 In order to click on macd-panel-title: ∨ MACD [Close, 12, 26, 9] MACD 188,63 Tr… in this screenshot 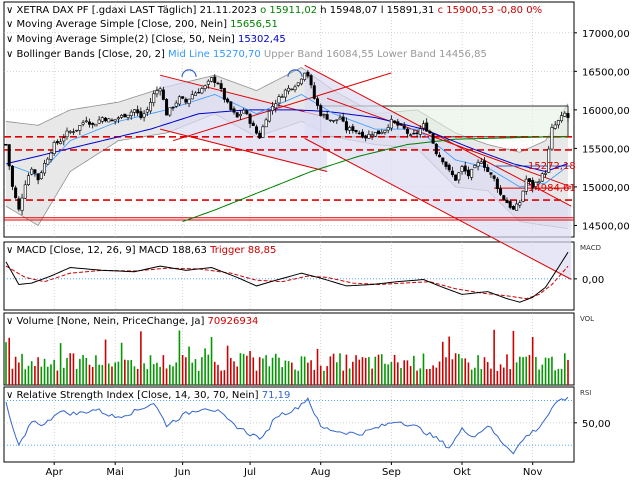, I will do `click(141, 250)`.